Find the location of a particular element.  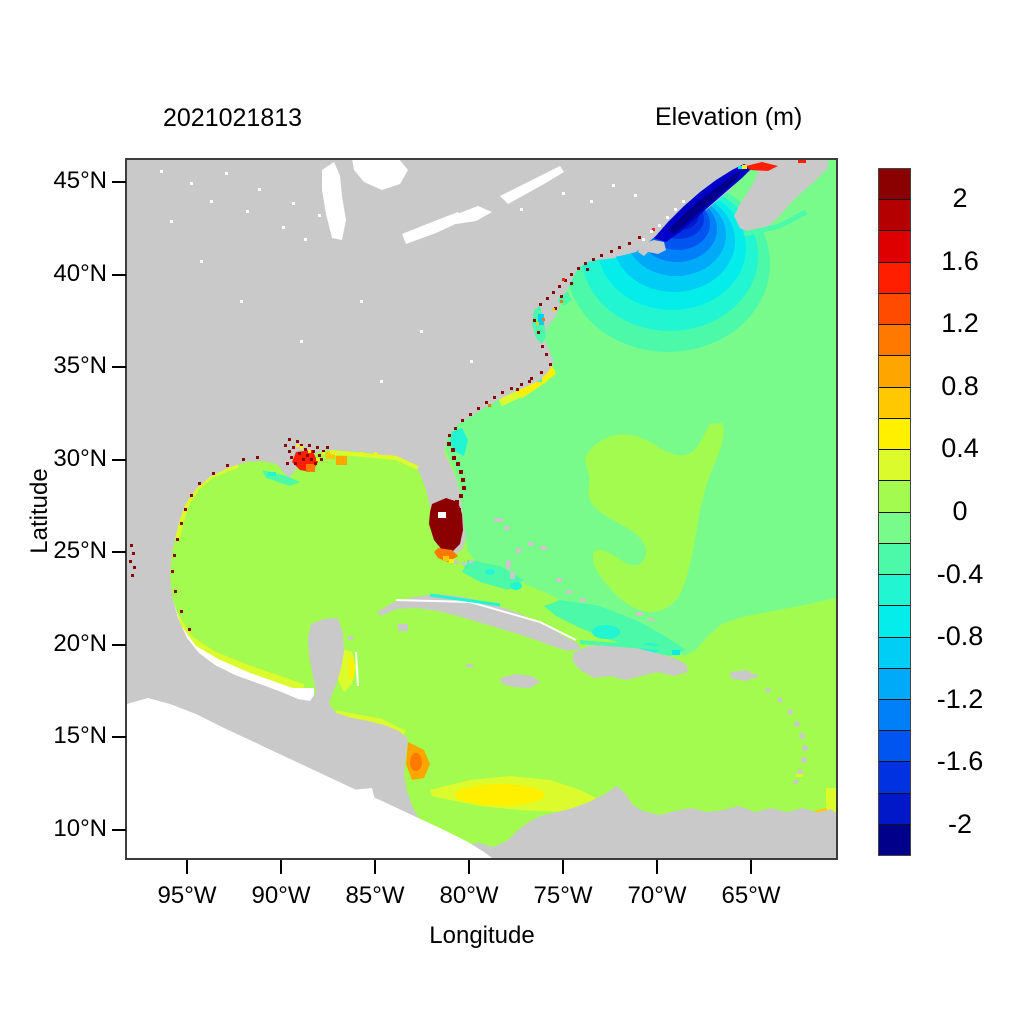

water-turquoise-patch is located at coordinates (516, 586).